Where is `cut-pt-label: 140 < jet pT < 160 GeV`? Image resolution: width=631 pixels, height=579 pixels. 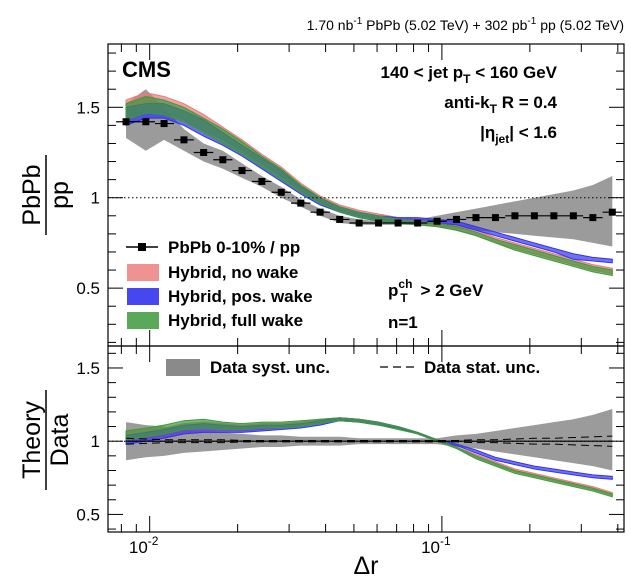 cut-pt-label: 140 < jet pT < 160 GeV is located at coordinates (468, 74).